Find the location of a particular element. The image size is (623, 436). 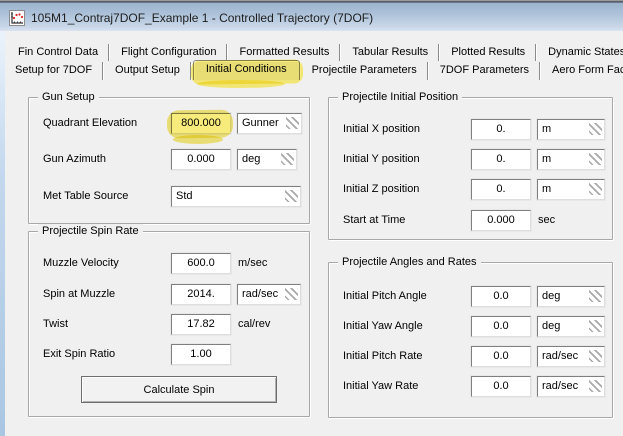

tab-initial-conditions-label: Initial Conditions is located at coordinates (246, 69).